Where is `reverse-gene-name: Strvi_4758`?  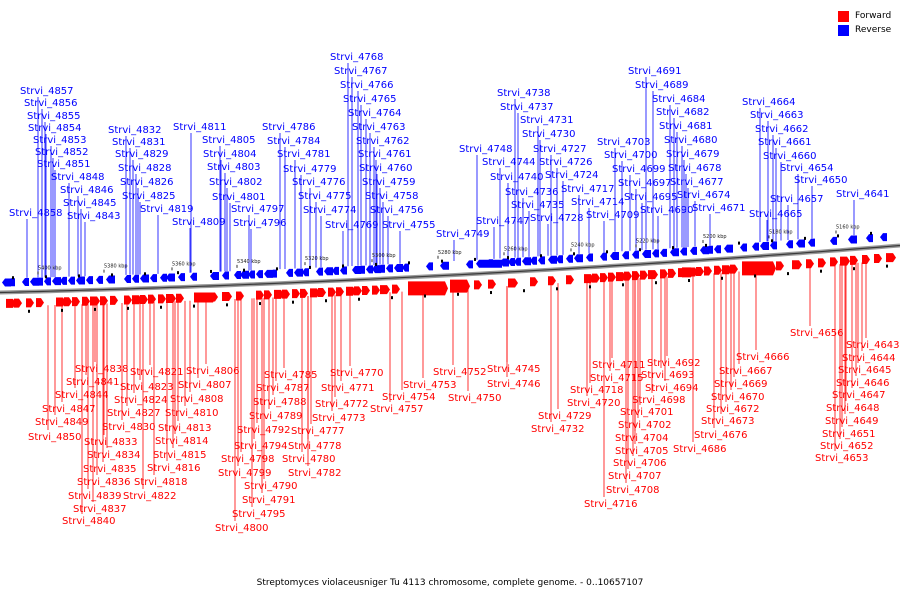 reverse-gene-name: Strvi_4758 is located at coordinates (392, 196).